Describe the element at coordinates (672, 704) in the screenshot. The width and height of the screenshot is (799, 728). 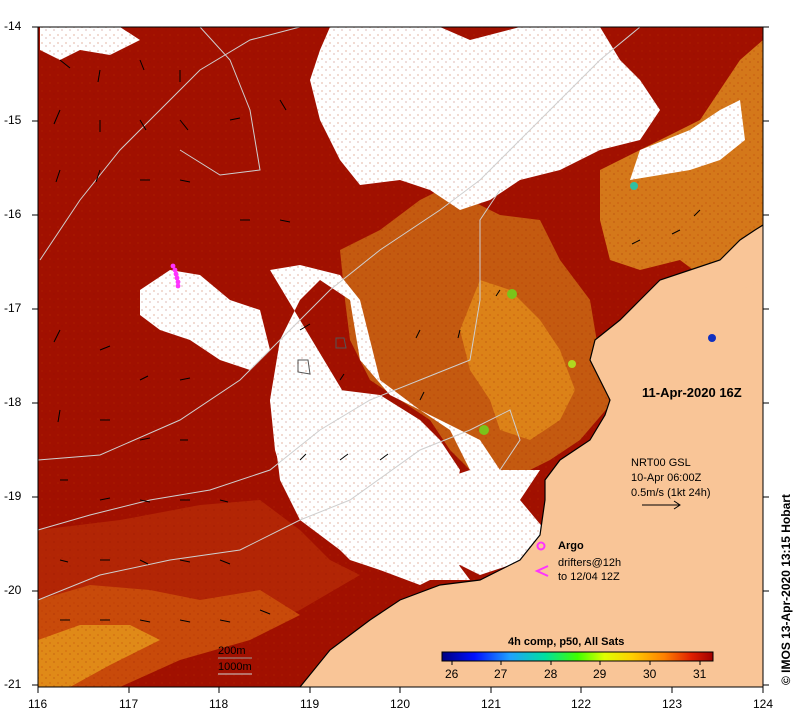
I see `lon-tick-label: 123` at that location.